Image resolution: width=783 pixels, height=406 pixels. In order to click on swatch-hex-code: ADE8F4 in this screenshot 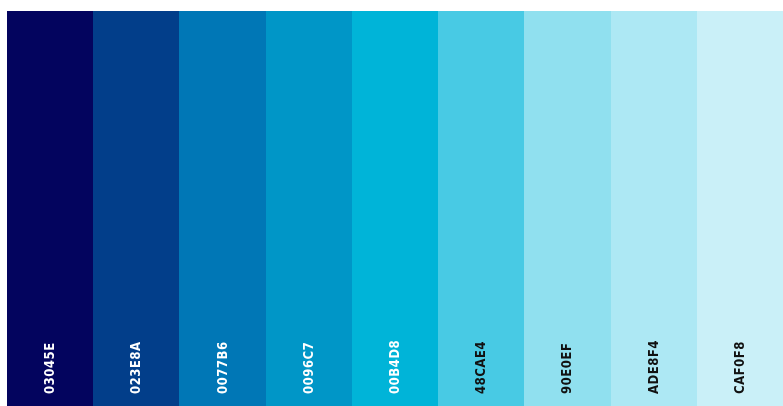, I will do `click(654, 366)`.